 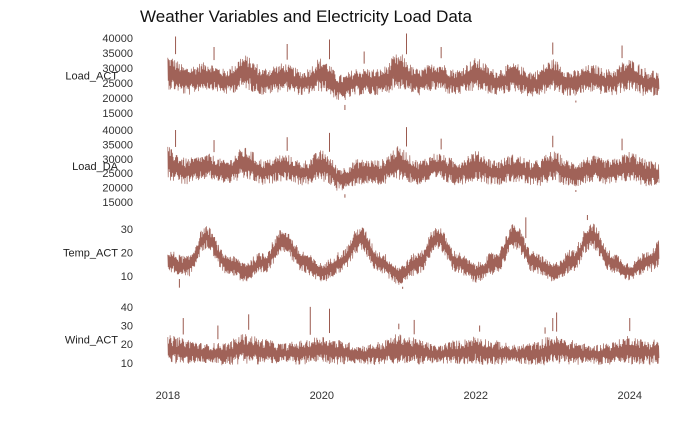 What do you see at coordinates (90, 254) in the screenshot?
I see `panel-label: Temp_ACT` at bounding box center [90, 254].